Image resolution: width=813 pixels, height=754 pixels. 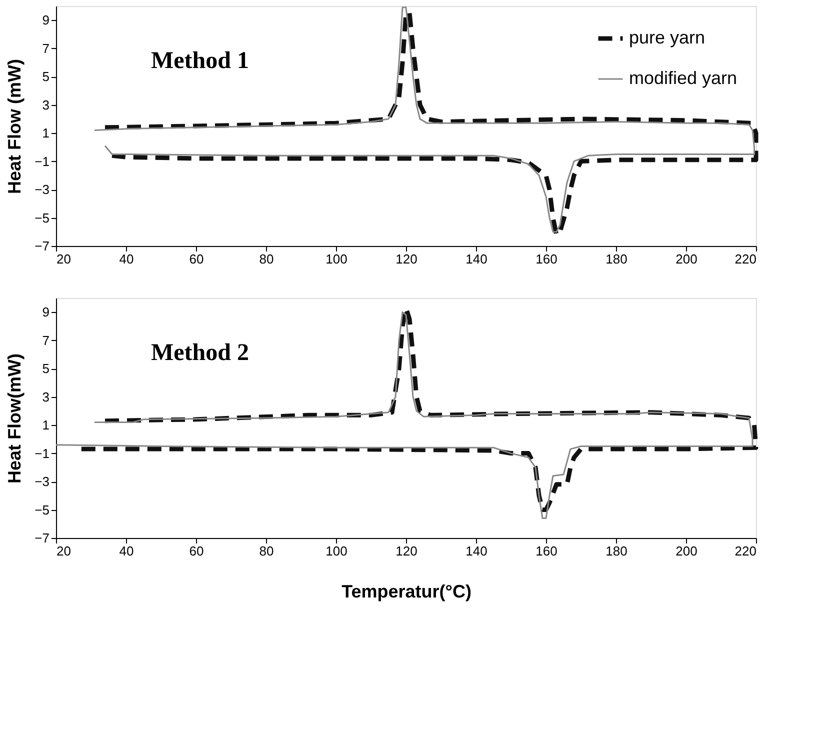 What do you see at coordinates (200, 61) in the screenshot?
I see `annotation: Method 1` at bounding box center [200, 61].